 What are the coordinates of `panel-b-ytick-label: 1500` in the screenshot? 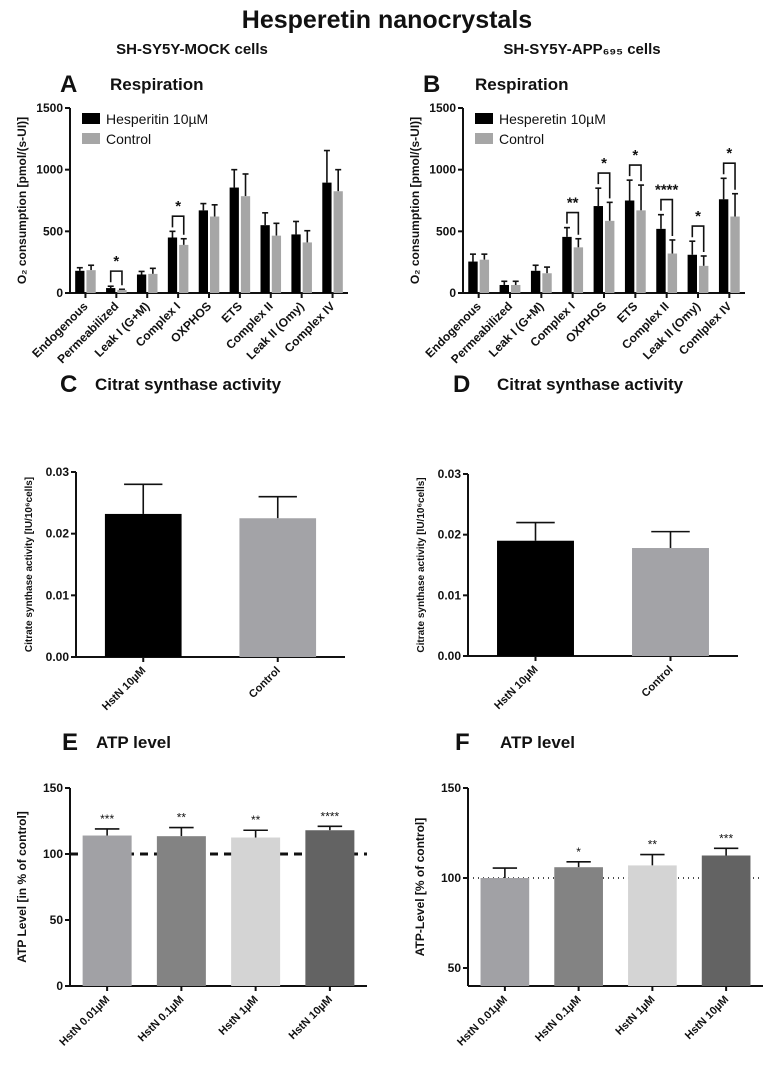 It's located at (442, 108).